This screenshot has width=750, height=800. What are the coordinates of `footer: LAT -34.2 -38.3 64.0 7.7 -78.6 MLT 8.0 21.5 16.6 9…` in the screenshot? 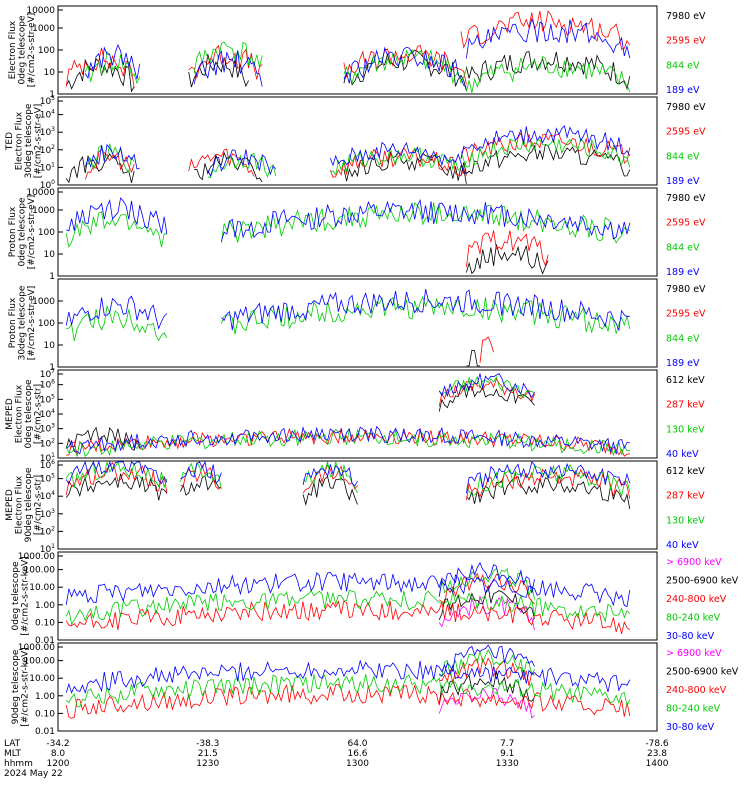 It's located at (336, 759).